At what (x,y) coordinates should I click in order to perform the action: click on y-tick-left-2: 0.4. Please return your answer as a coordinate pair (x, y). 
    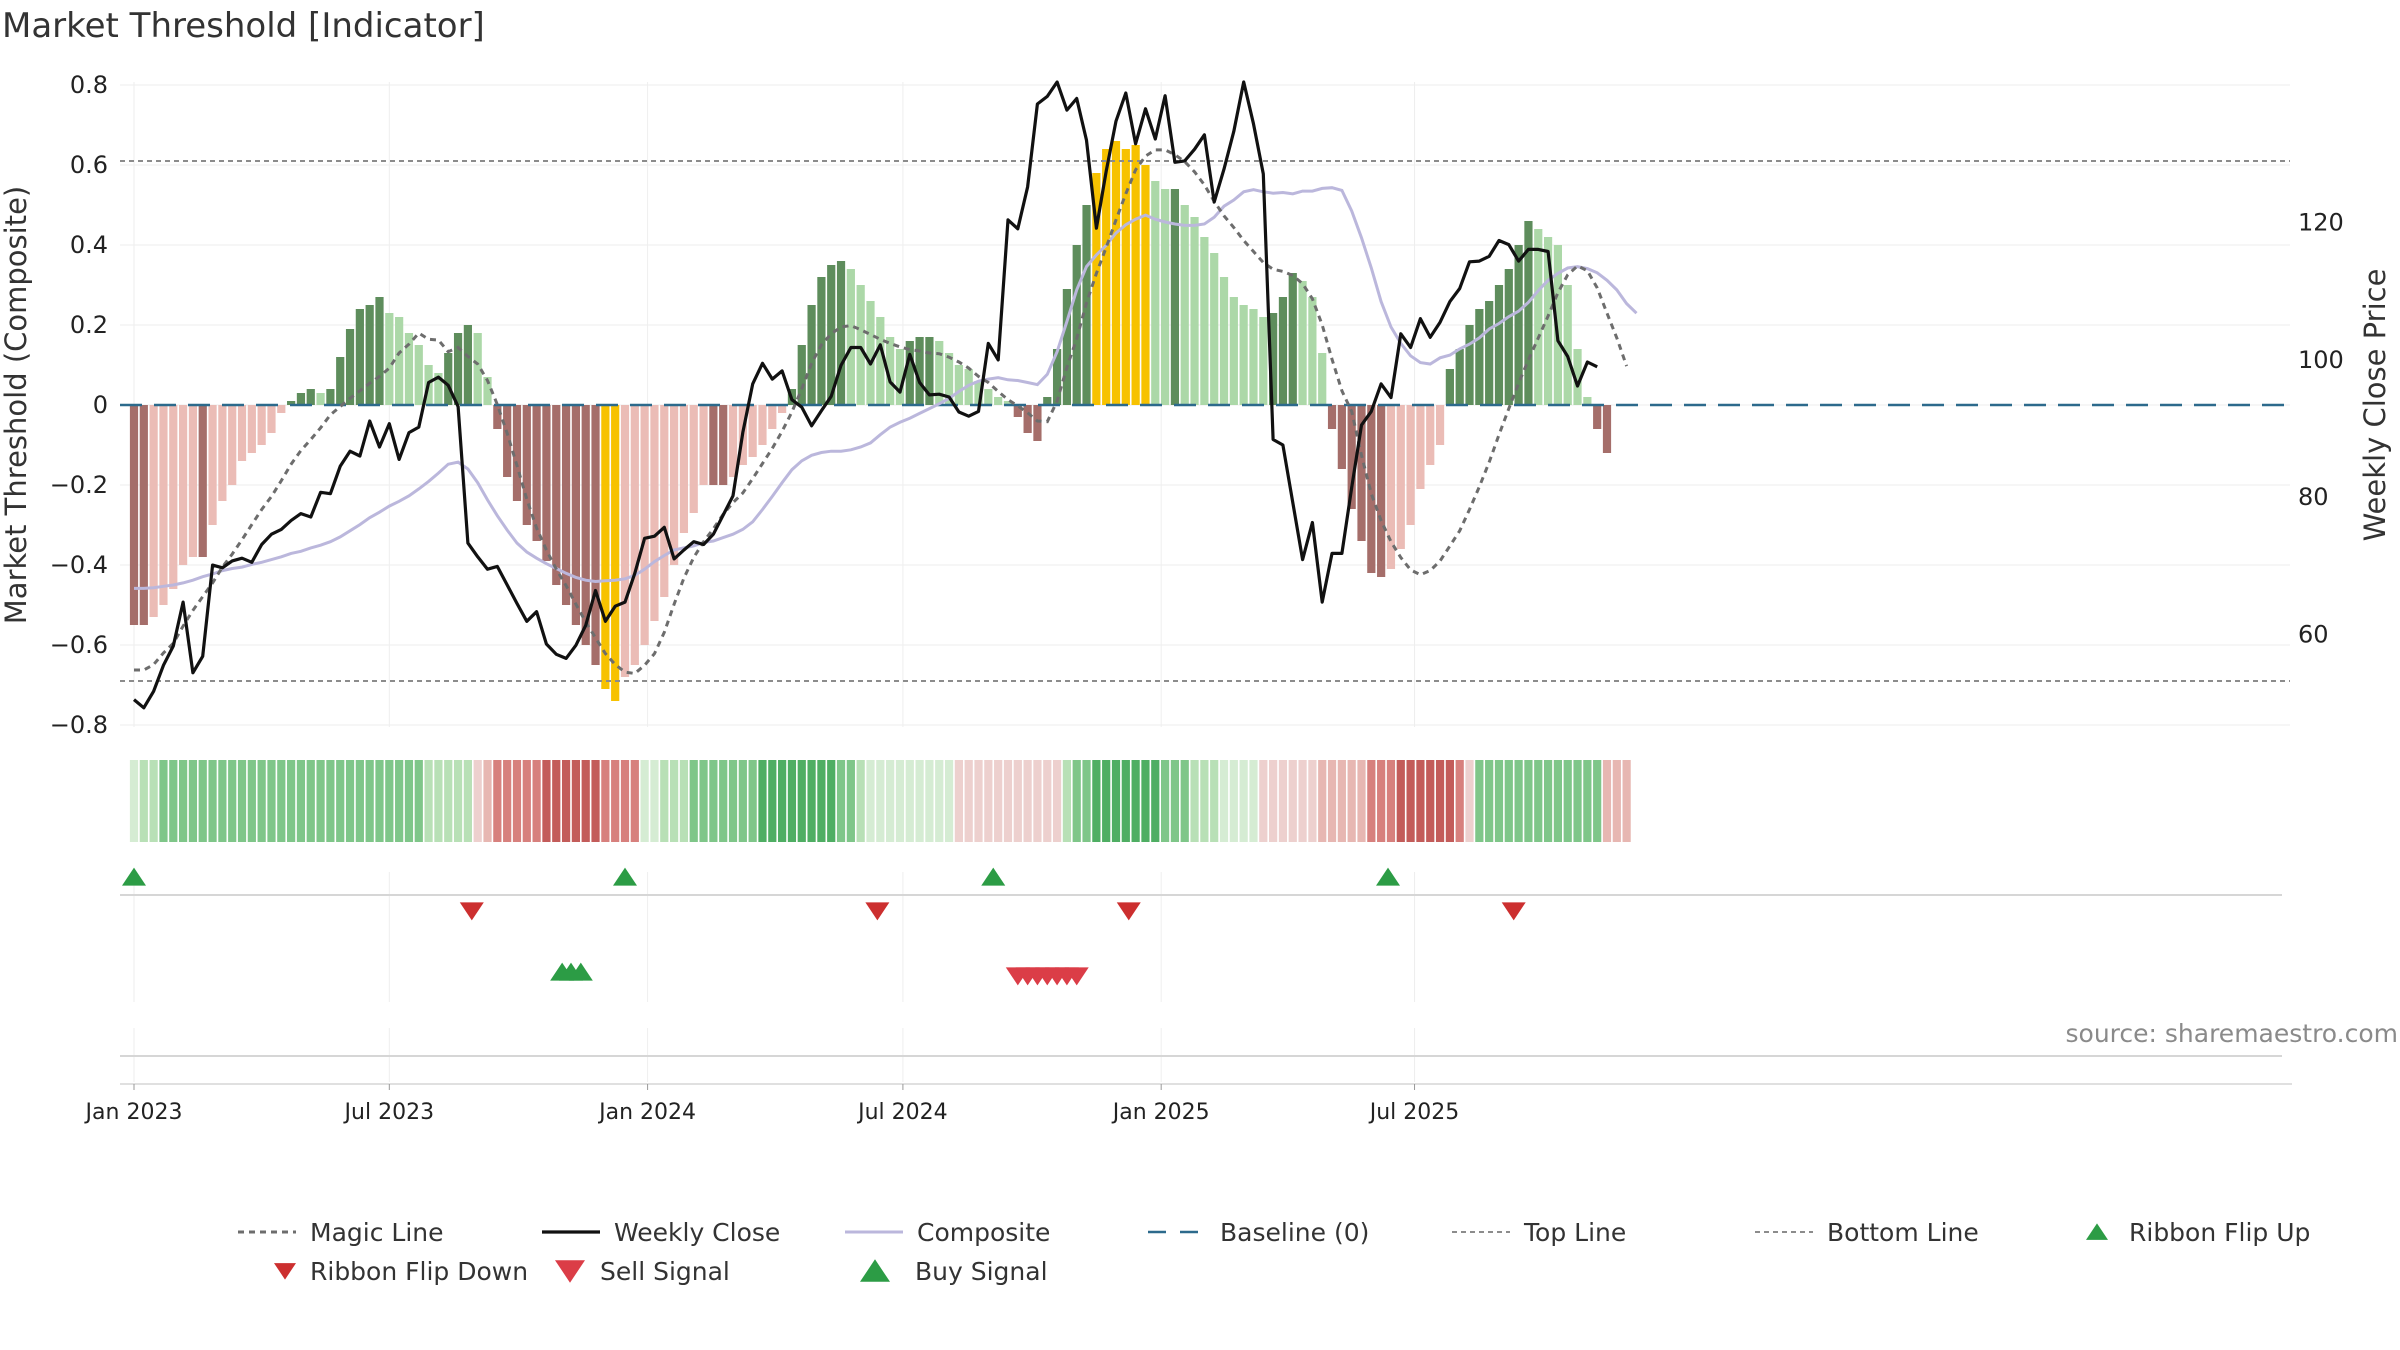
    Looking at the image, I should click on (89, 245).